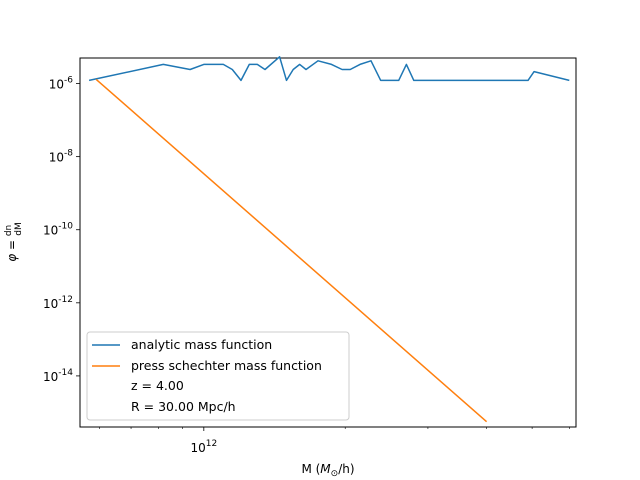  I want to click on y-tick-label: 10⁻⁶, so click(61, 84).